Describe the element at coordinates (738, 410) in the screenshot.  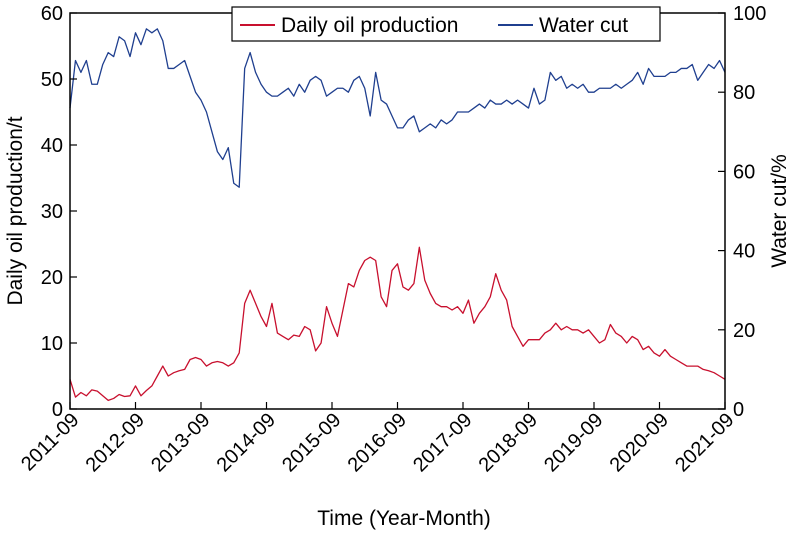
I see `y-right-tick-label: 0` at that location.